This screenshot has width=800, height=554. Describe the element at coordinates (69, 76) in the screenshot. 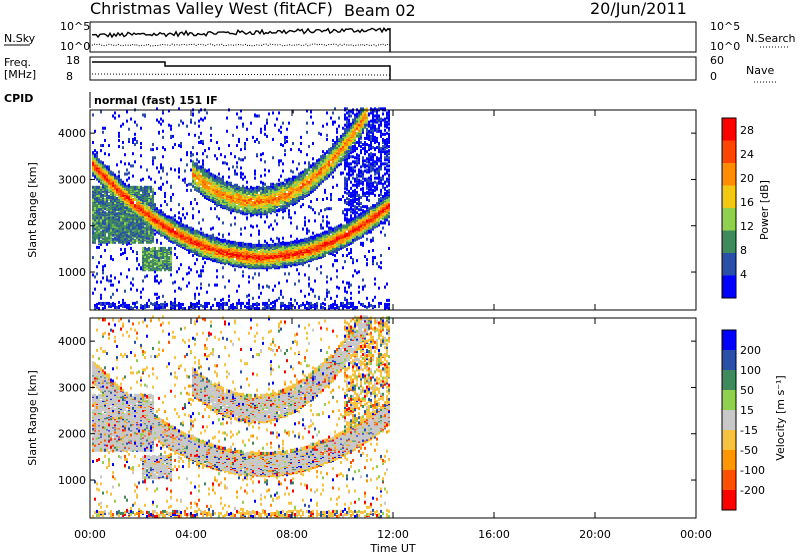

I see `freq-tick-bottom: 8` at that location.